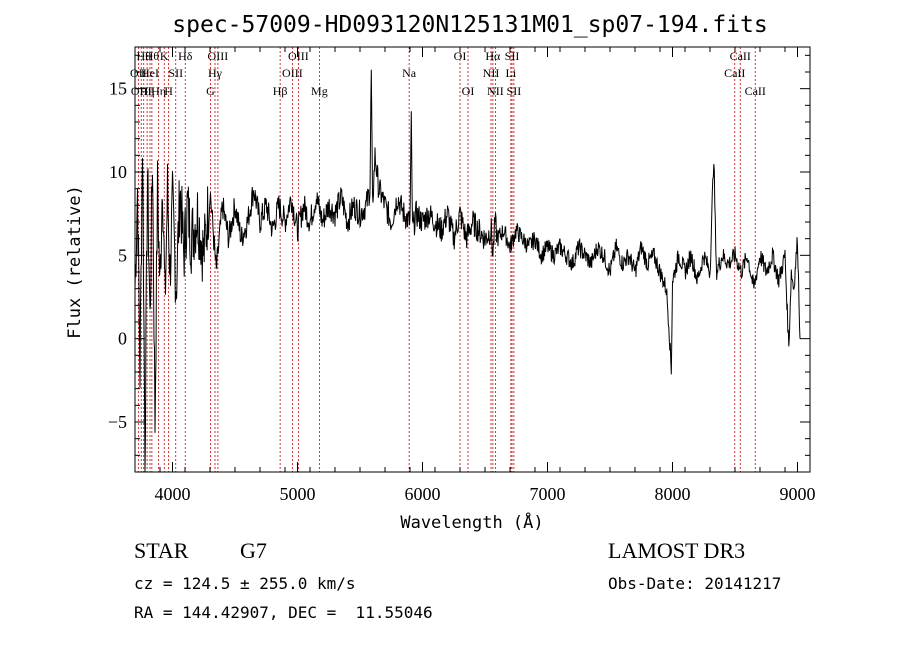 The width and height of the screenshot is (900, 649). I want to click on x-axis-label: Wavelength (Å), so click(471, 522).